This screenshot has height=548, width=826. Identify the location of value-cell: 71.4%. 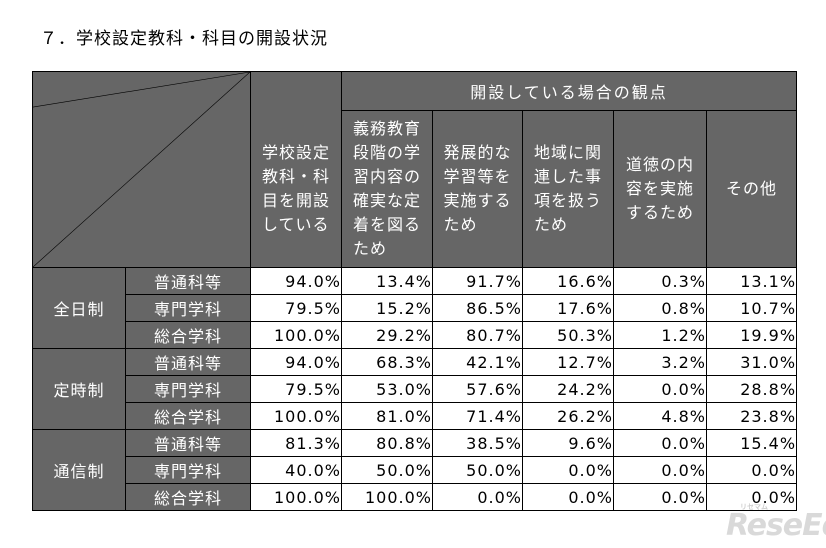
(477, 416).